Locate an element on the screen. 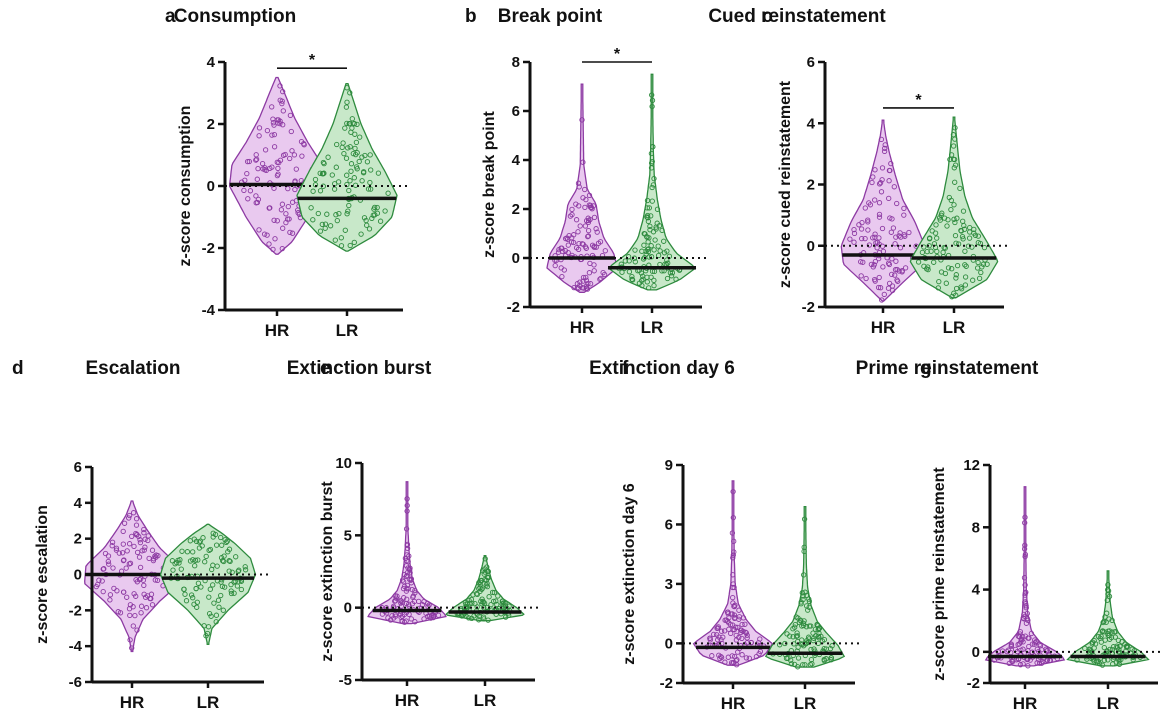  y-tick-label: -2 is located at coordinates (666, 683).